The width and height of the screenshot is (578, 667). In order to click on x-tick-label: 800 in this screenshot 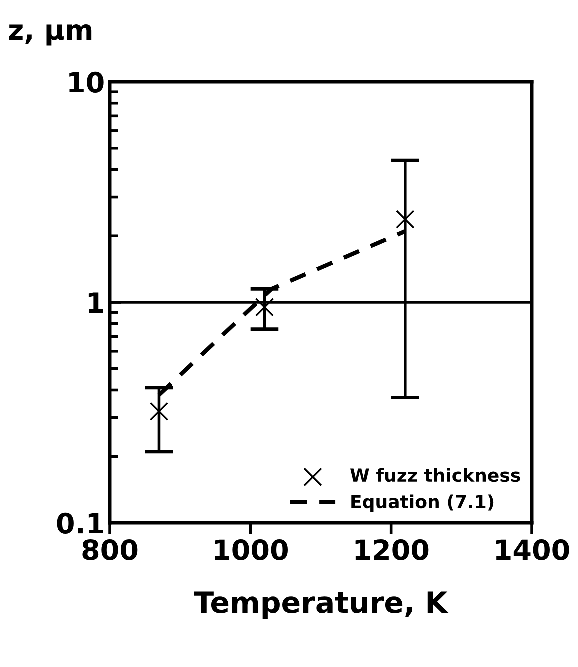, I will do `click(110, 549)`.